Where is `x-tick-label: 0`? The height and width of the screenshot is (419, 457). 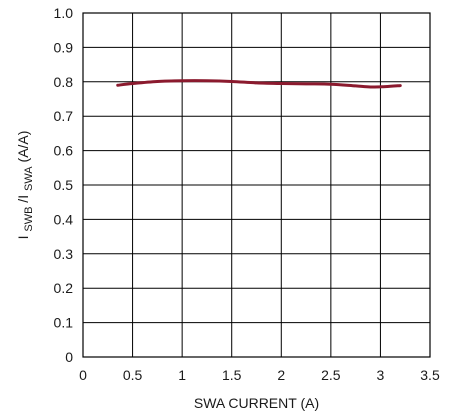
x-tick-label: 0 is located at coordinates (83, 375).